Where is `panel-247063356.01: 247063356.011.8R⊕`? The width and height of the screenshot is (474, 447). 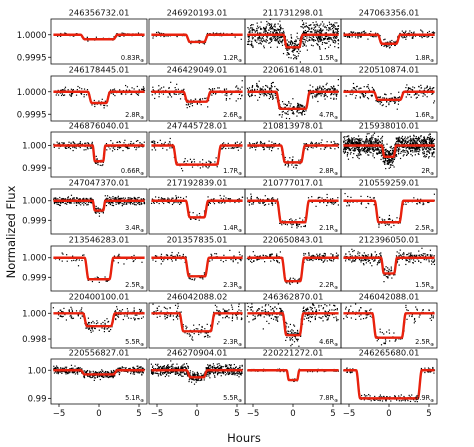
panel-247063356.01: 247063356.011.8R⊕ is located at coordinates (389, 36).